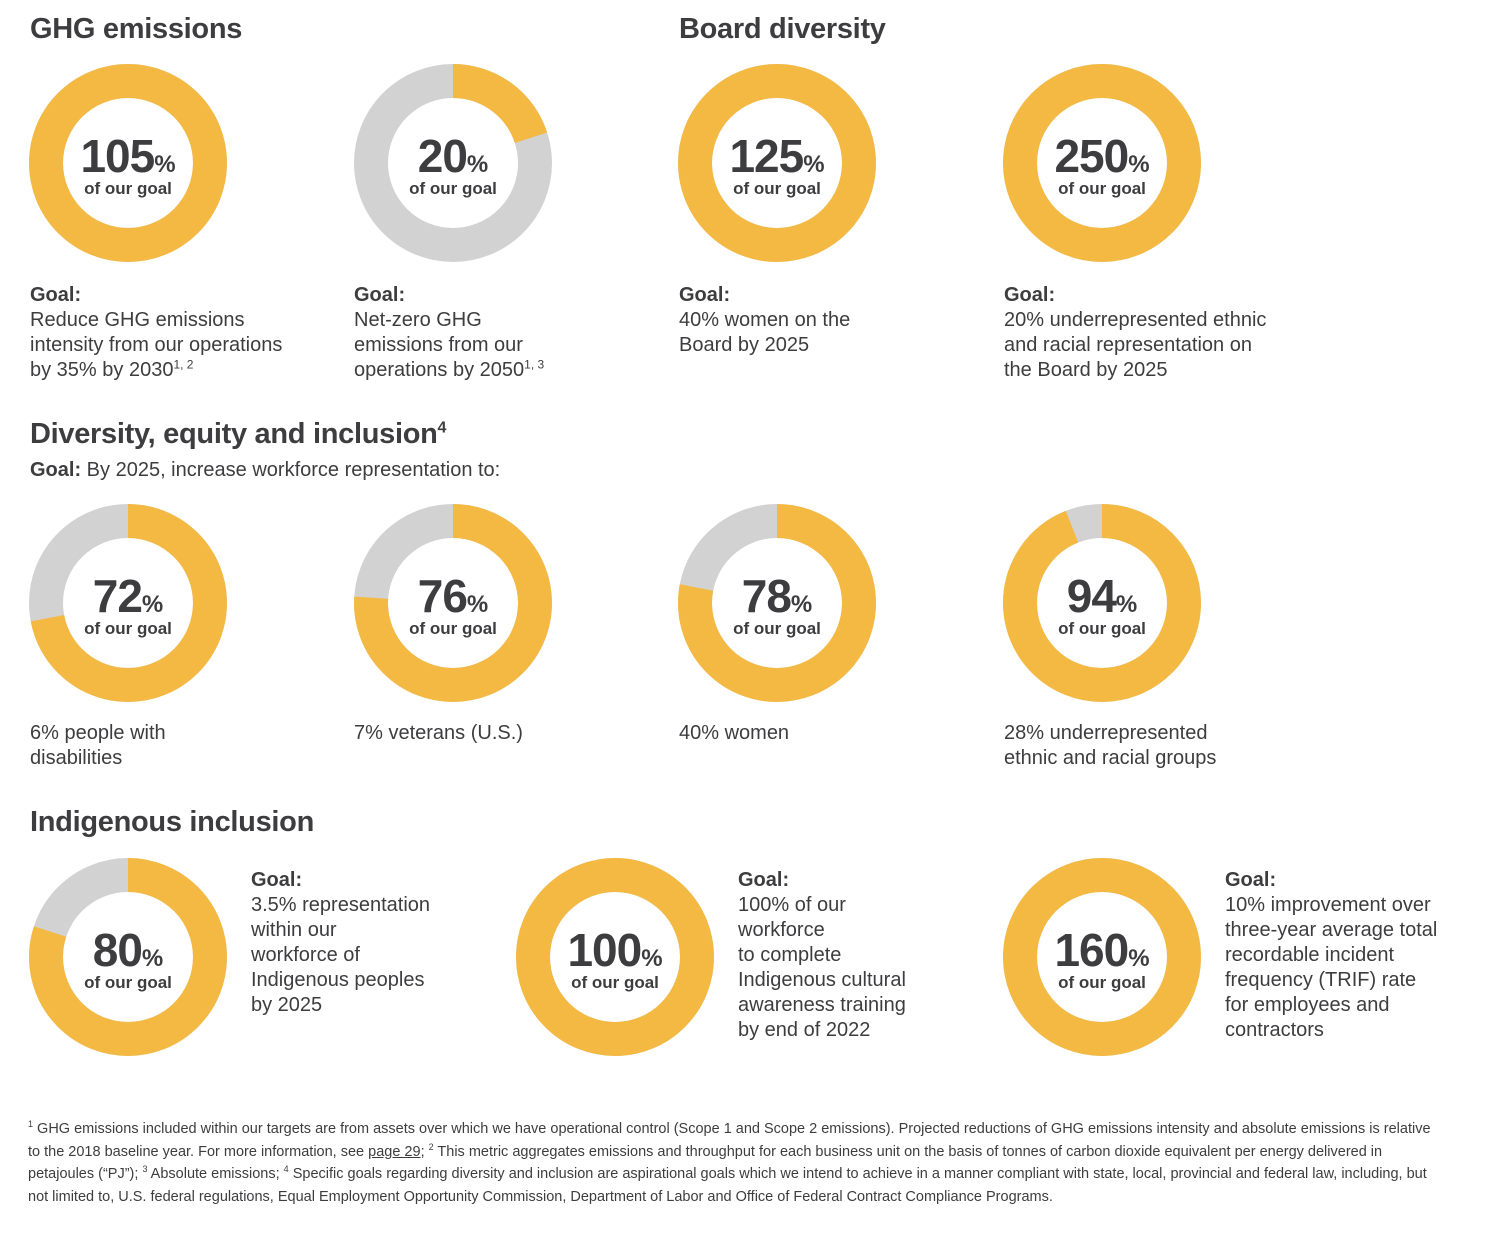  Describe the element at coordinates (145, 1169) in the screenshot. I see `footnote-marker: 3` at that location.